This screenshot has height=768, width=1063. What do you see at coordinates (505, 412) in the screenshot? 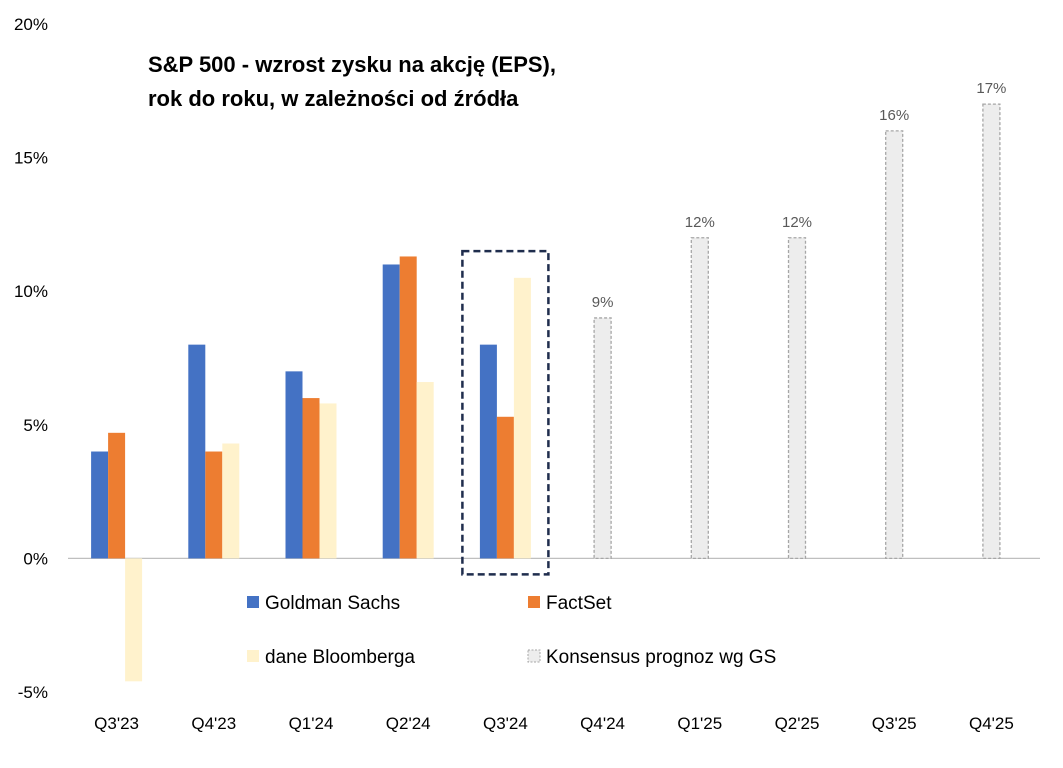
I see `highlight-box` at bounding box center [505, 412].